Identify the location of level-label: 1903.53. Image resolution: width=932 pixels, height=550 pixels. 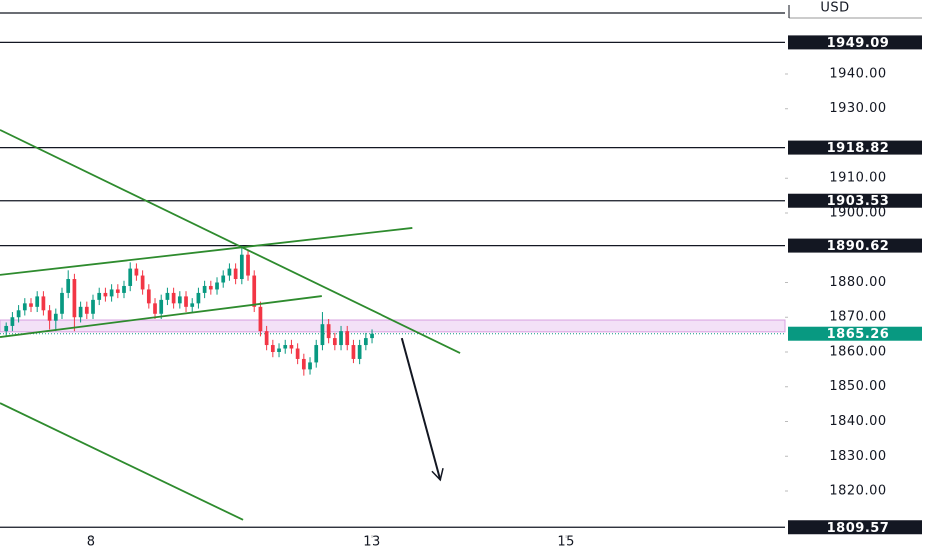
(858, 201).